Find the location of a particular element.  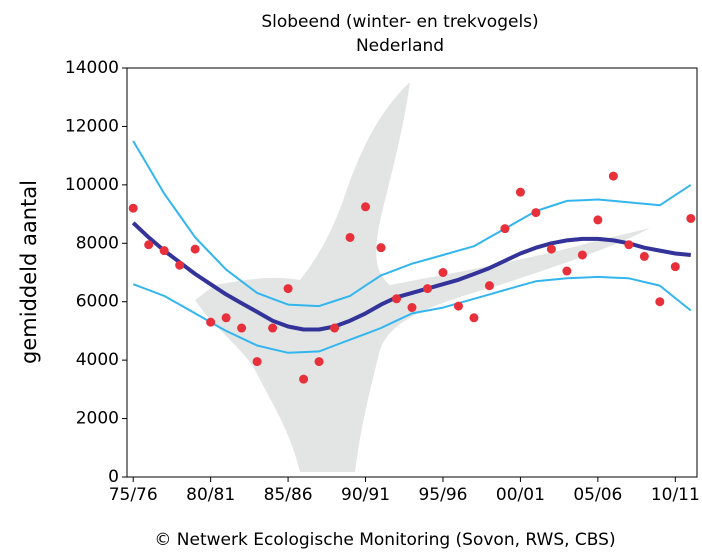

x-tick-label: 05/06 is located at coordinates (597, 495).